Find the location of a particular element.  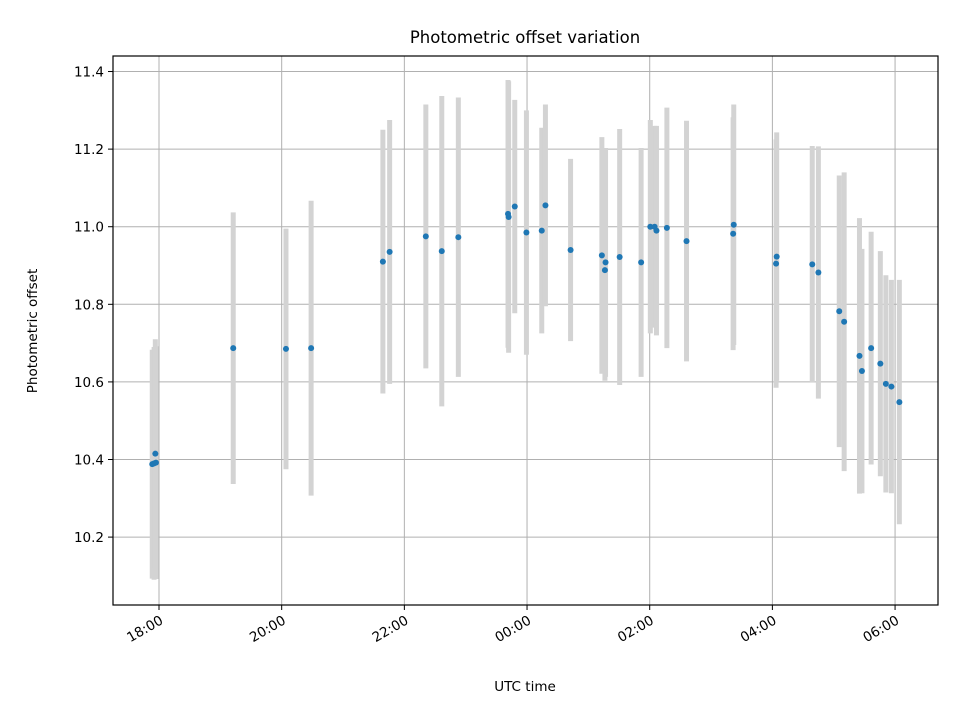

y-axis-label: Photometric offset is located at coordinates (33, 331).